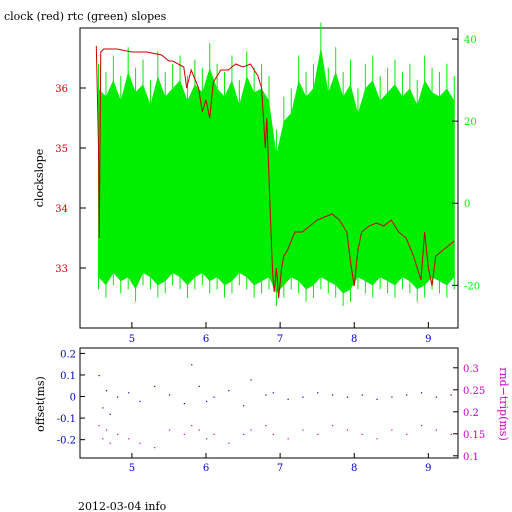  What do you see at coordinates (68, 354) in the screenshot?
I see `bottom-y-tick-label: 0.2` at bounding box center [68, 354].